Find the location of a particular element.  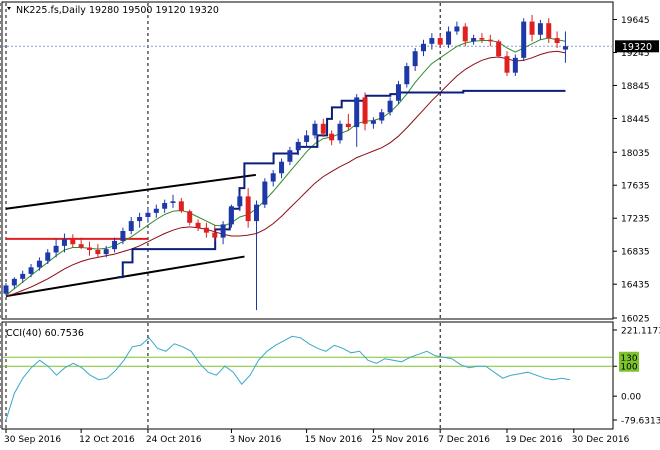

cci-tick-label: 0.00 is located at coordinates (631, 398).